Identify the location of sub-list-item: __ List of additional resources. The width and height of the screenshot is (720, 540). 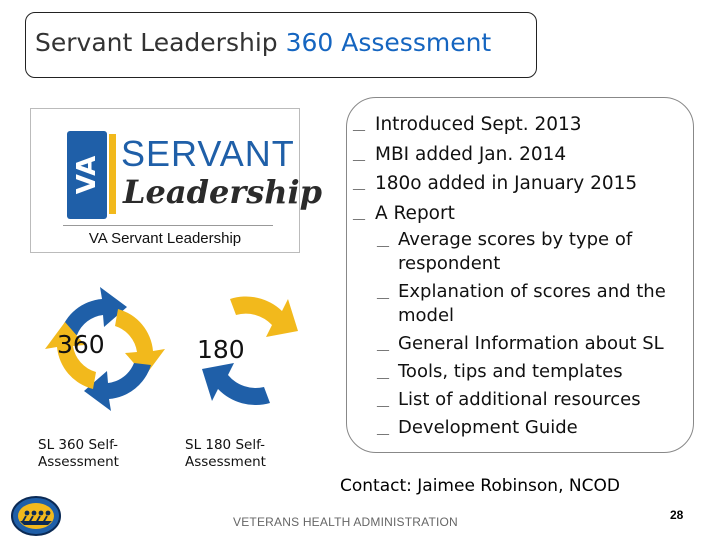
(509, 399).